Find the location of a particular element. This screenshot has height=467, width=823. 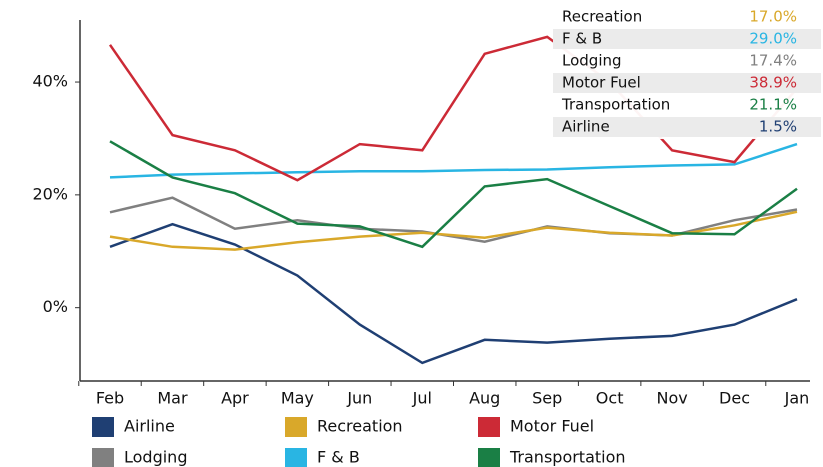

tooltip-name: Transportation is located at coordinates (615, 105).